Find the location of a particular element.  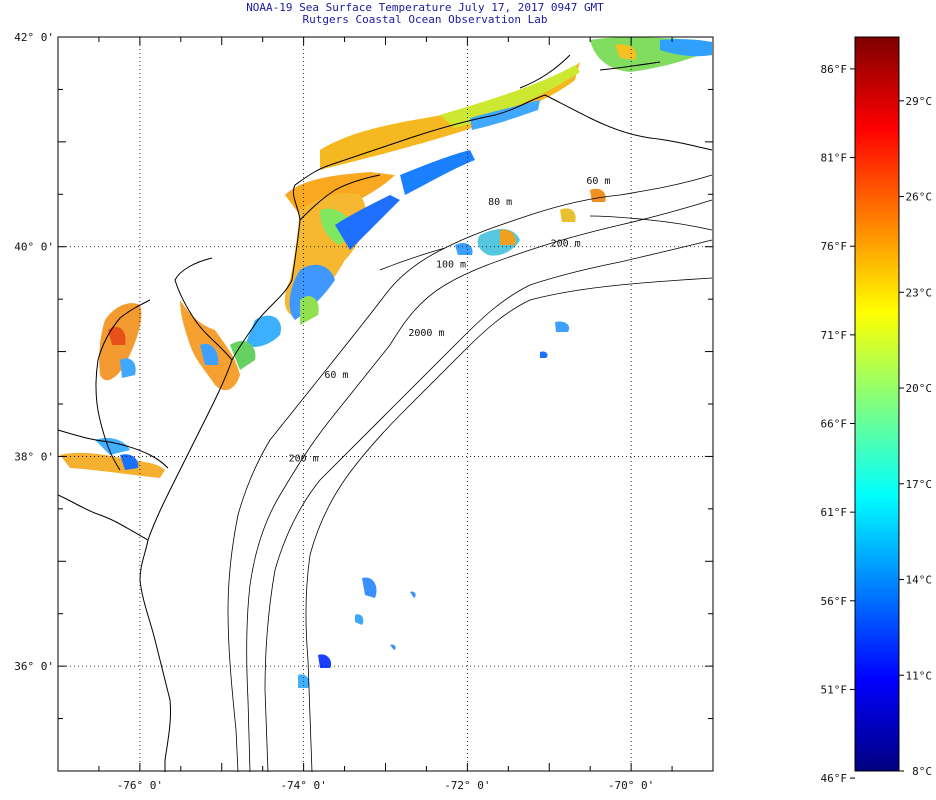

lon-label: -70° 0' is located at coordinates (631, 785).